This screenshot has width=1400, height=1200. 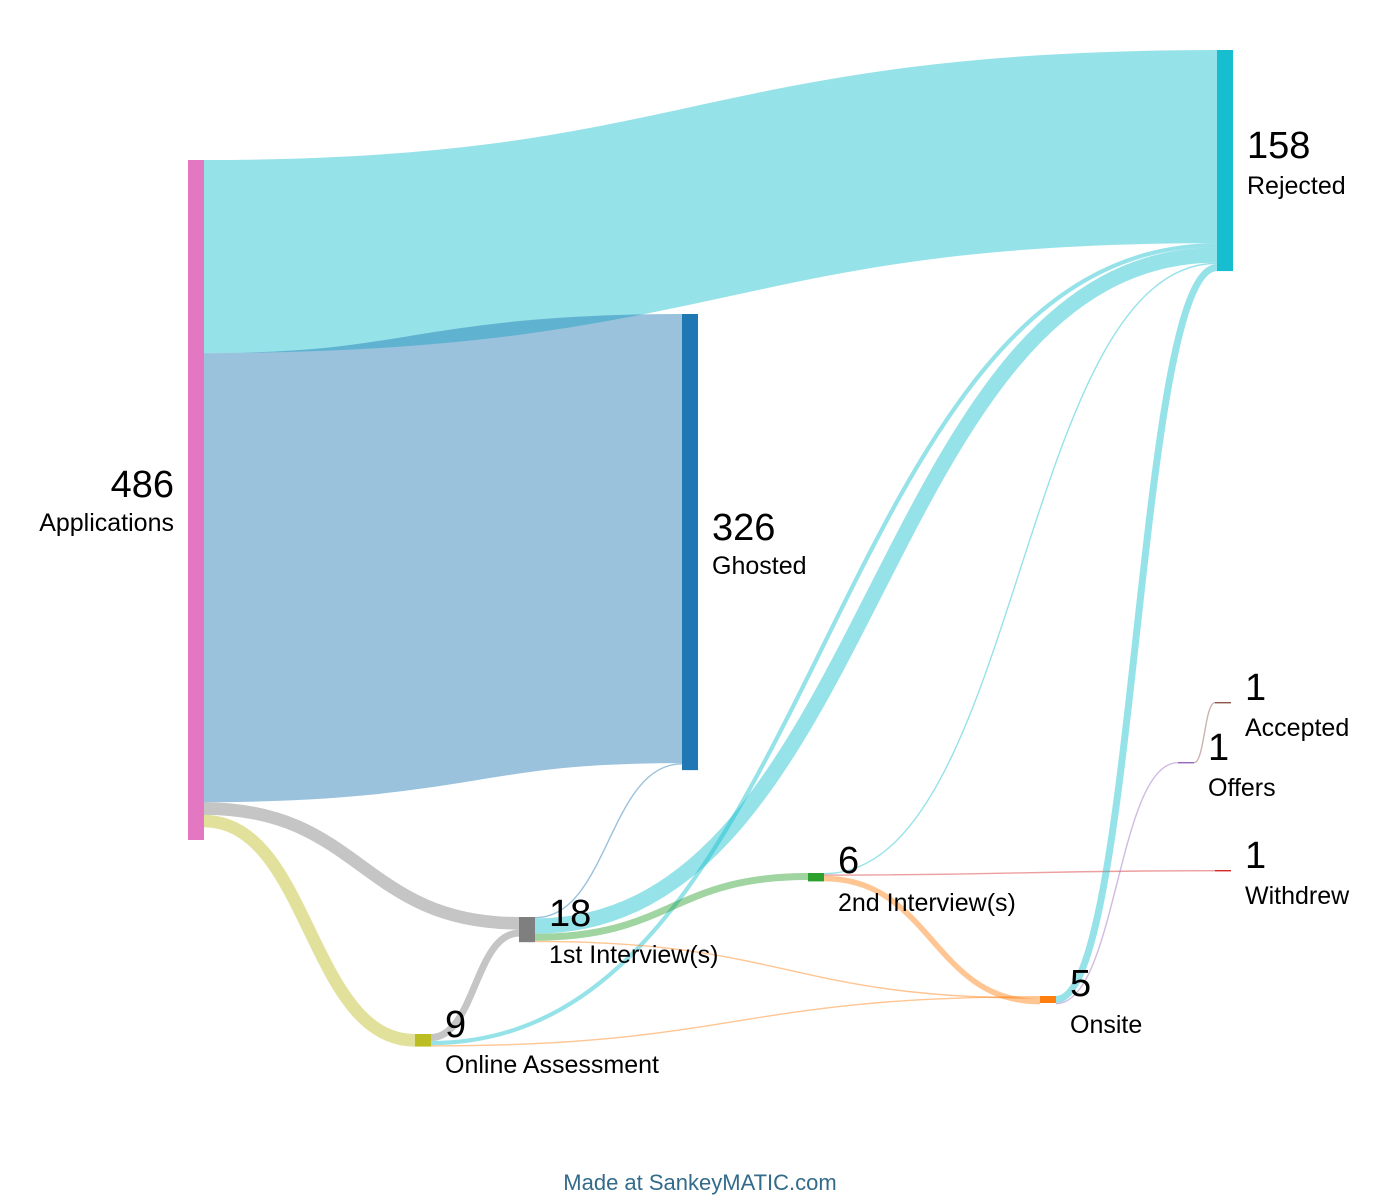 What do you see at coordinates (927, 903) in the screenshot?
I see `node-name-second_interview: 2nd Interview(s)` at bounding box center [927, 903].